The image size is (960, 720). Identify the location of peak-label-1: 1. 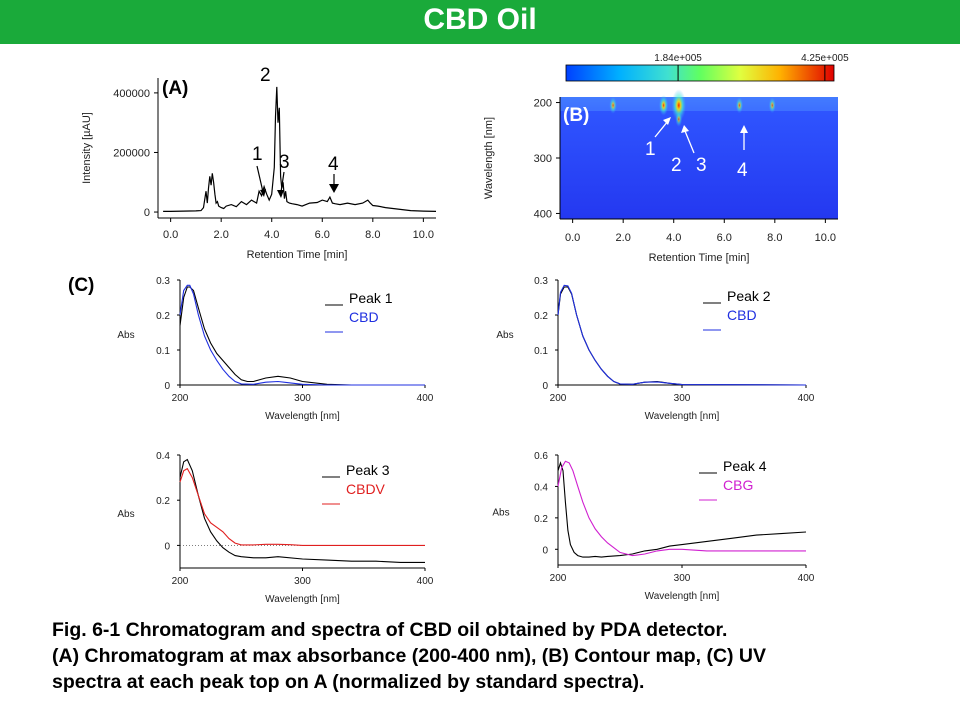
(257, 154).